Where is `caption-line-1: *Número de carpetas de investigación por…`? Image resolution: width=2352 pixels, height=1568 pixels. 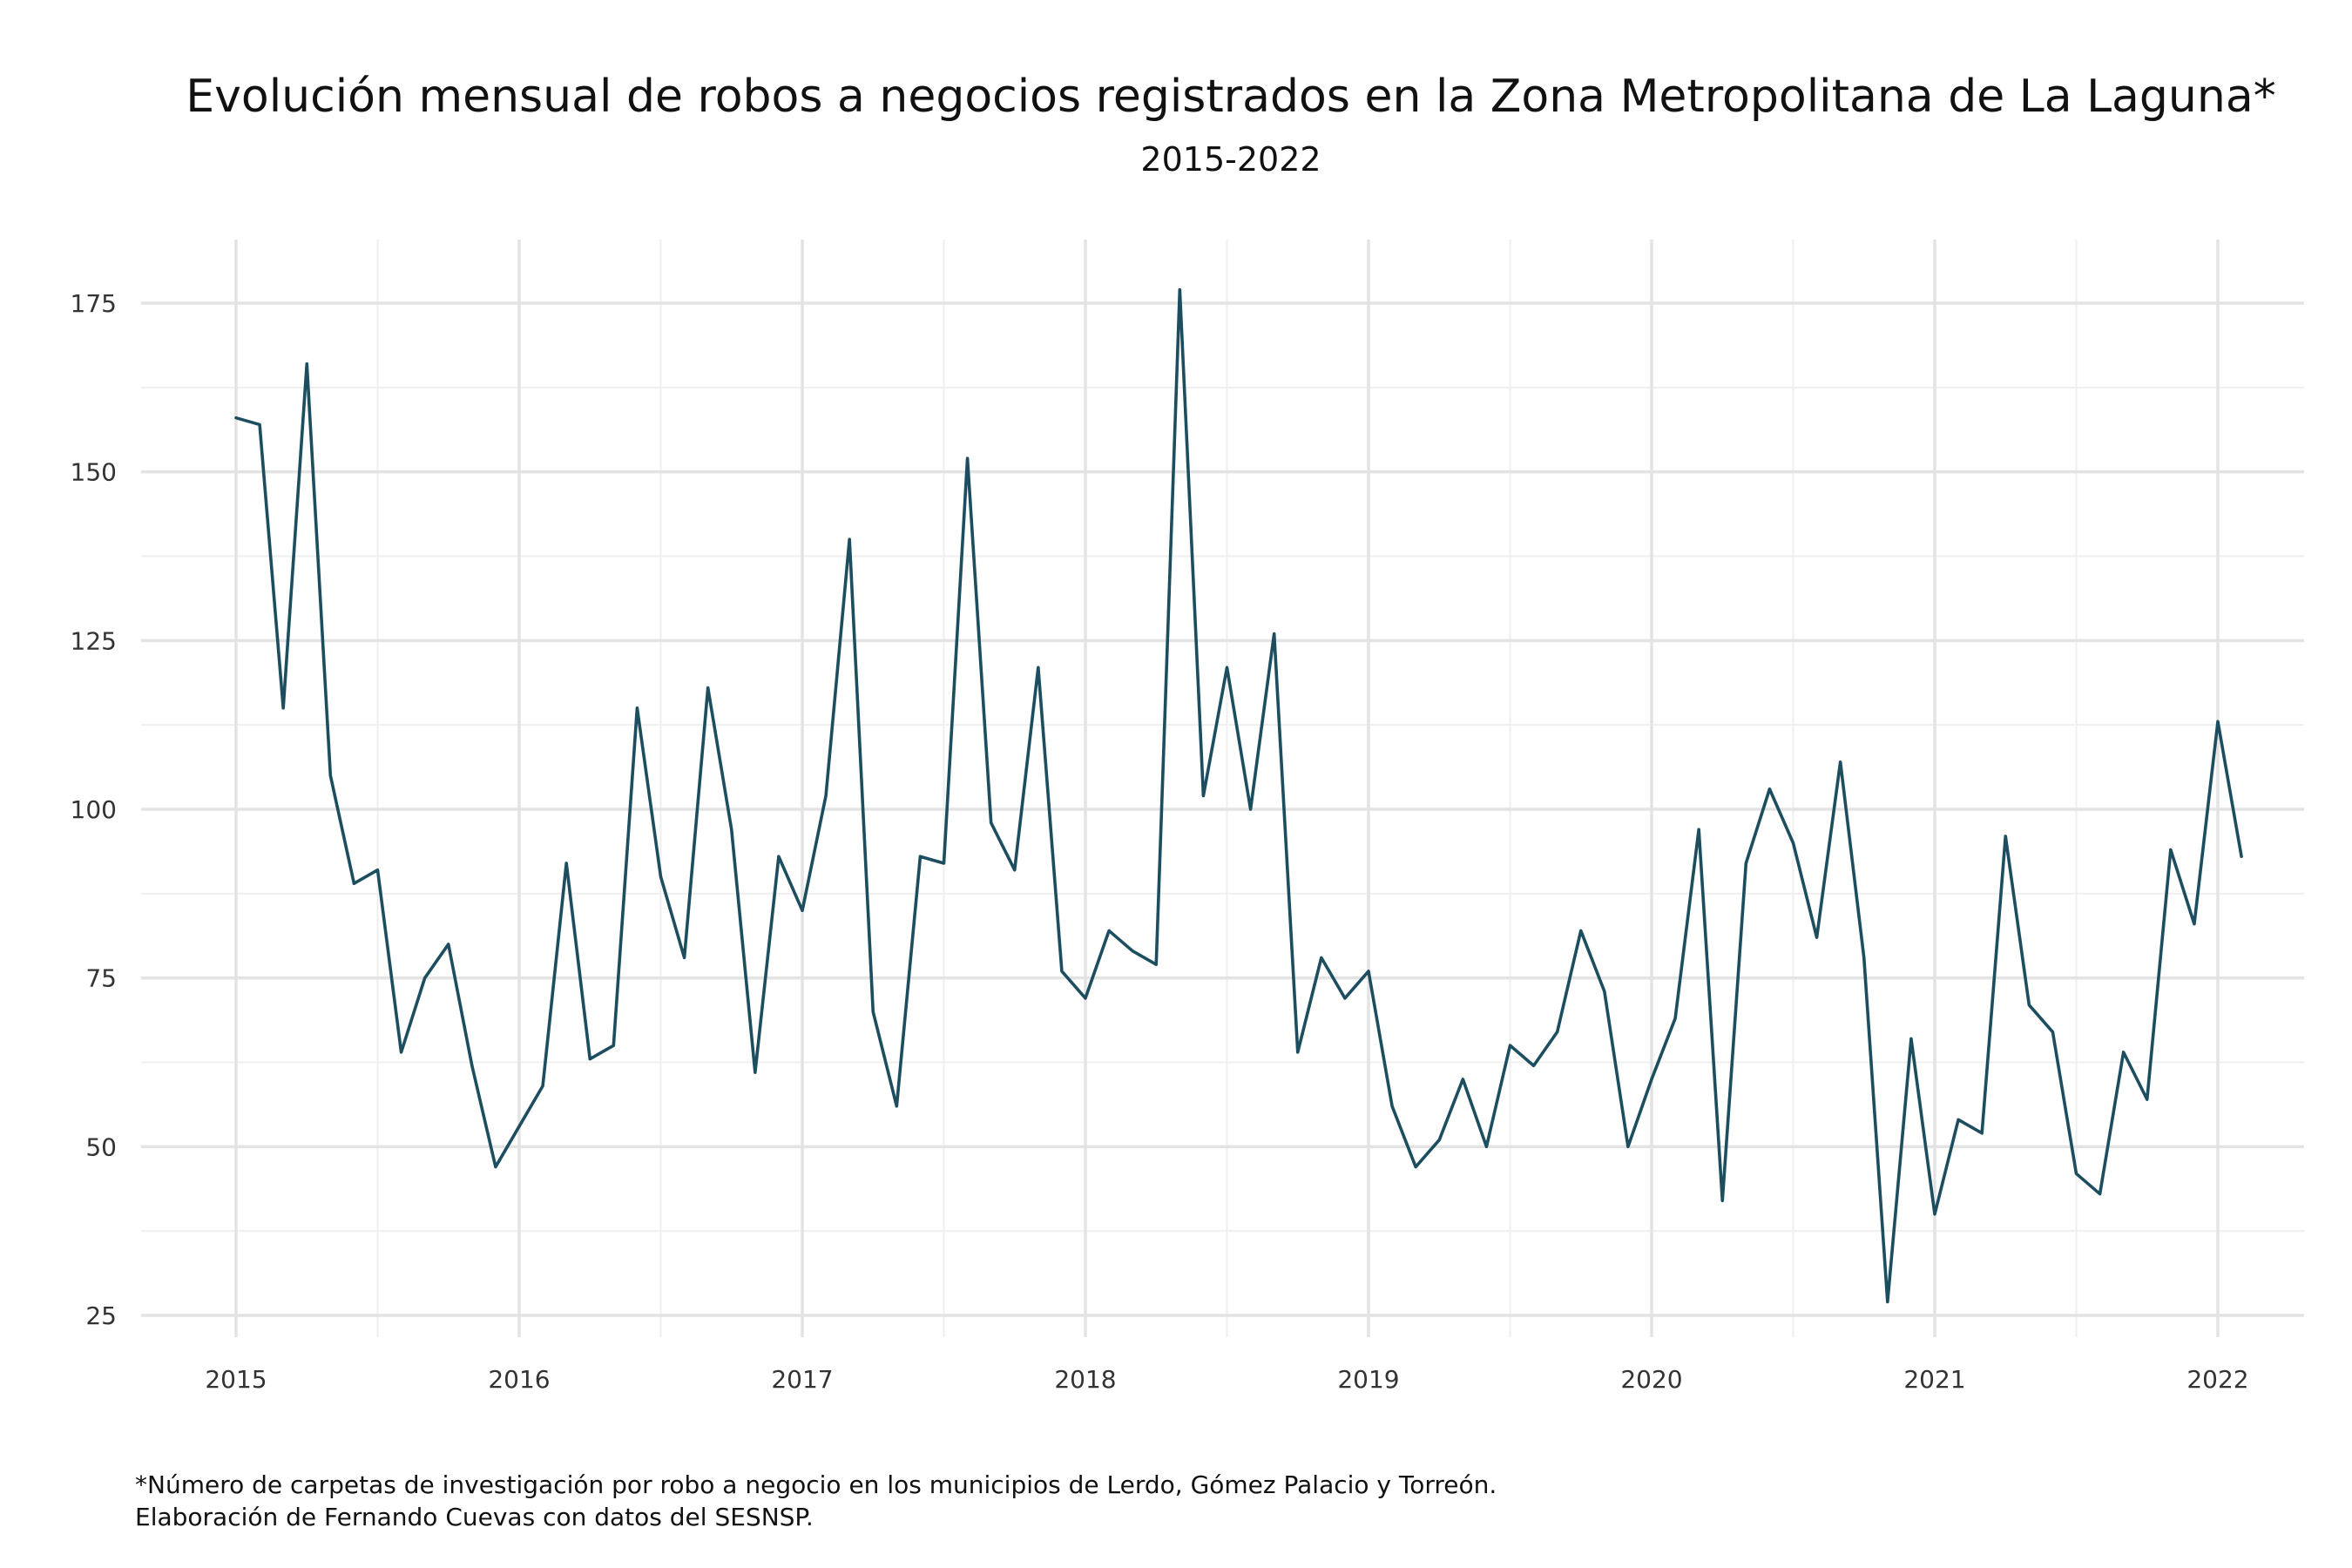 caption-line-1: *Número de carpetas de investigación por… is located at coordinates (816, 1484).